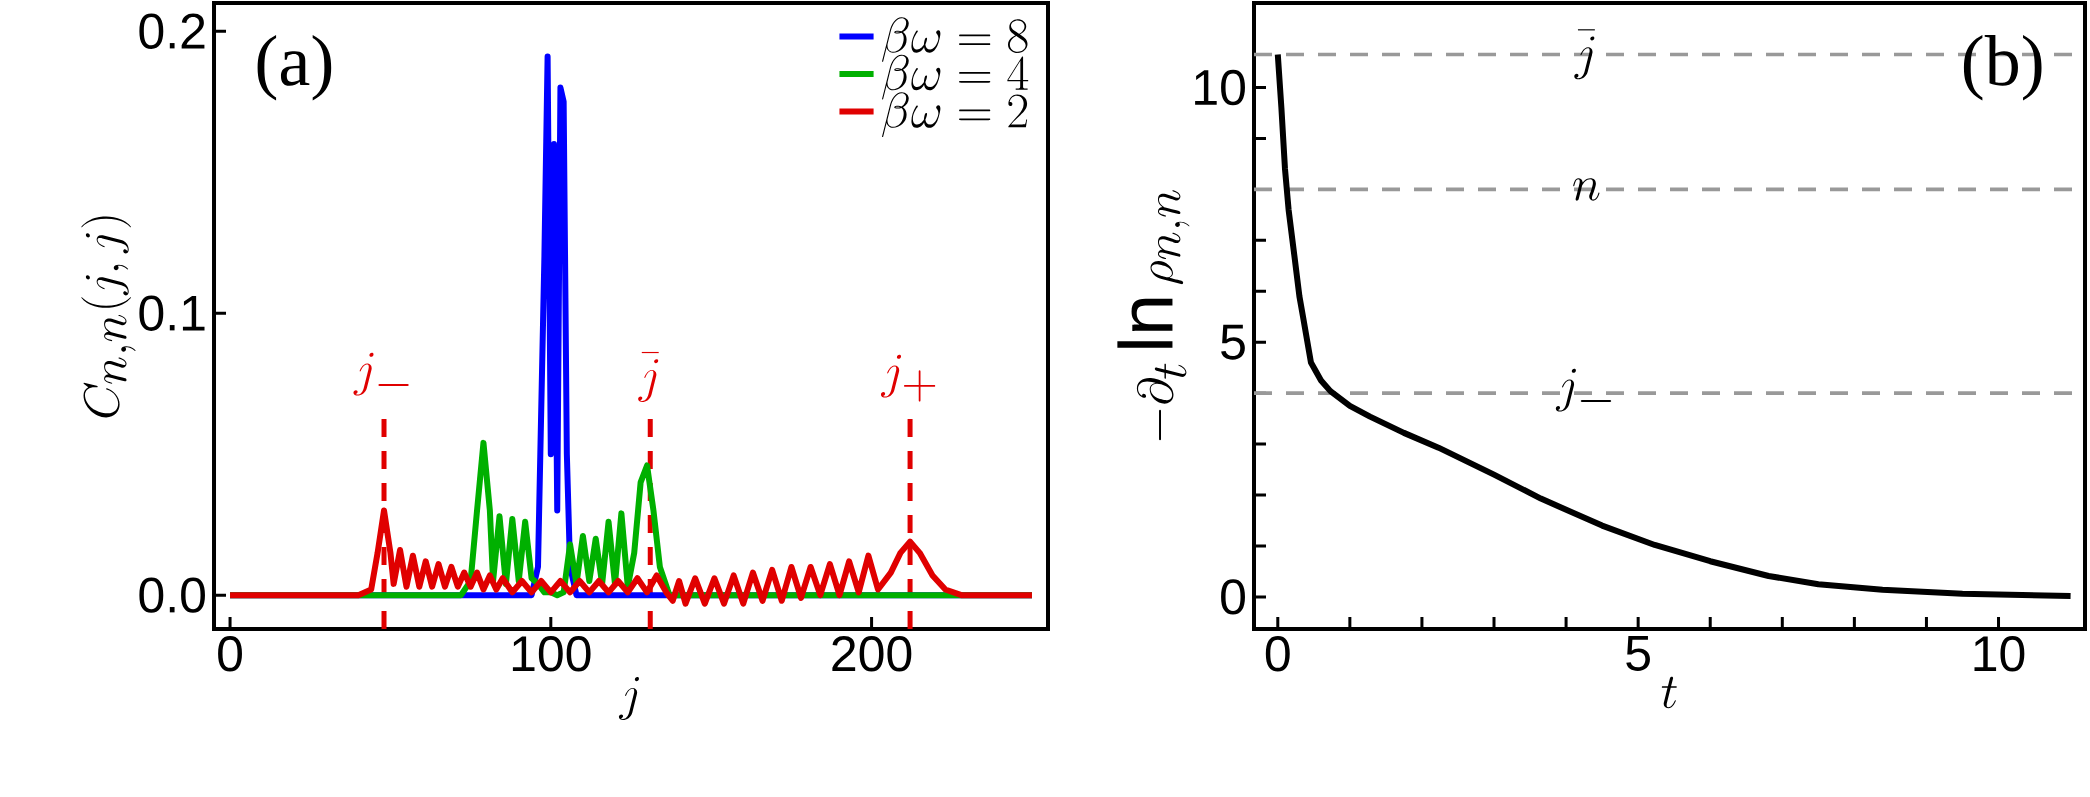 The width and height of the screenshot is (2090, 797). Describe the element at coordinates (172, 31) in the screenshot. I see `y-tick-label: 0.2` at that location.